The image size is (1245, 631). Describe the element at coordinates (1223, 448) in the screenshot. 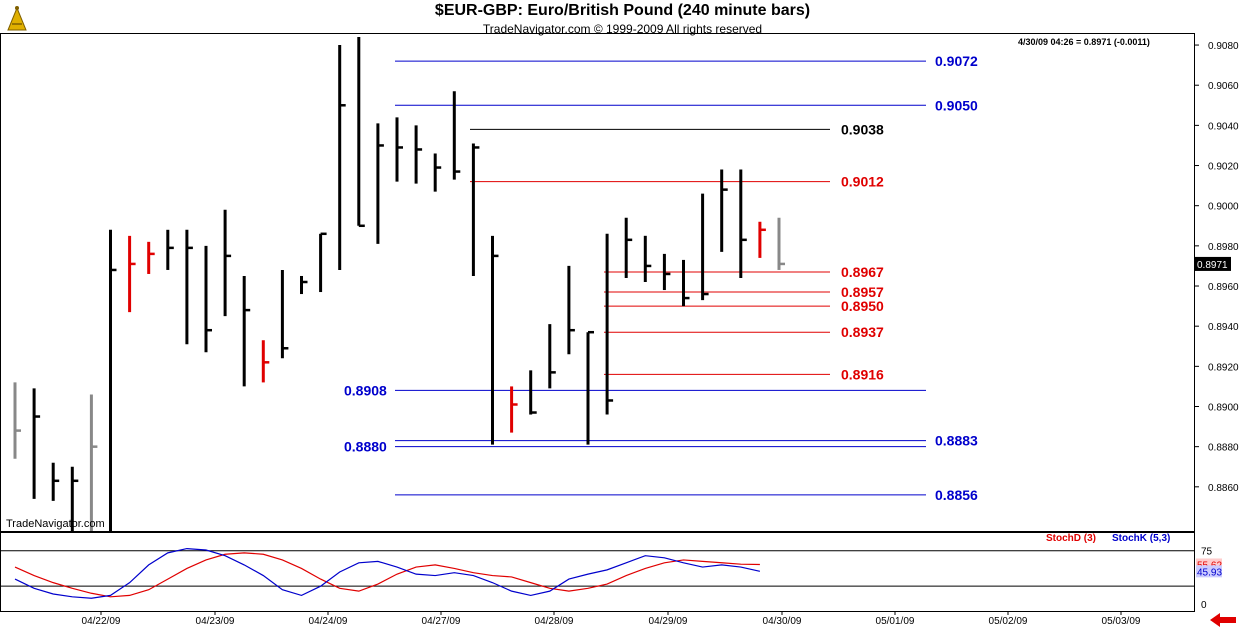

I see `price-tick-label-10: 0.8880` at that location.